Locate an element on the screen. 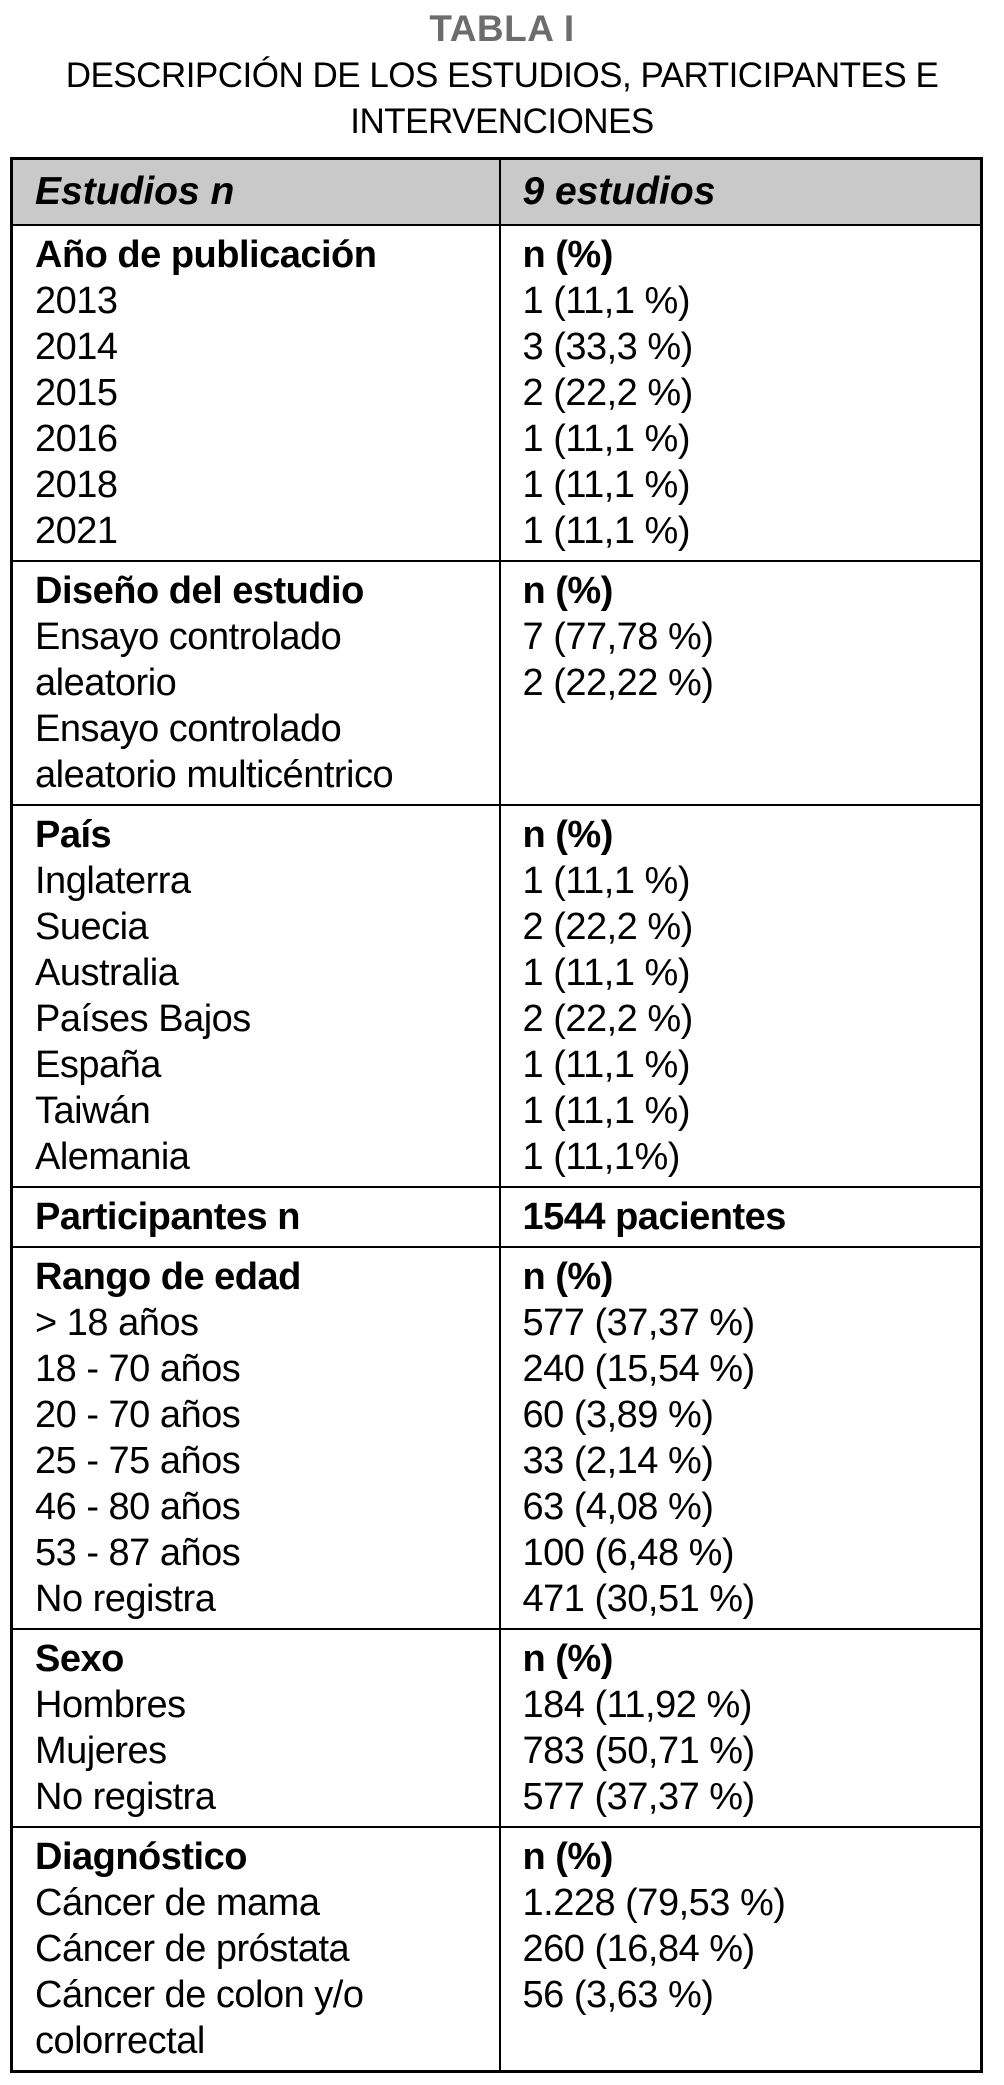  table-title: TABLA I is located at coordinates (502, 28).